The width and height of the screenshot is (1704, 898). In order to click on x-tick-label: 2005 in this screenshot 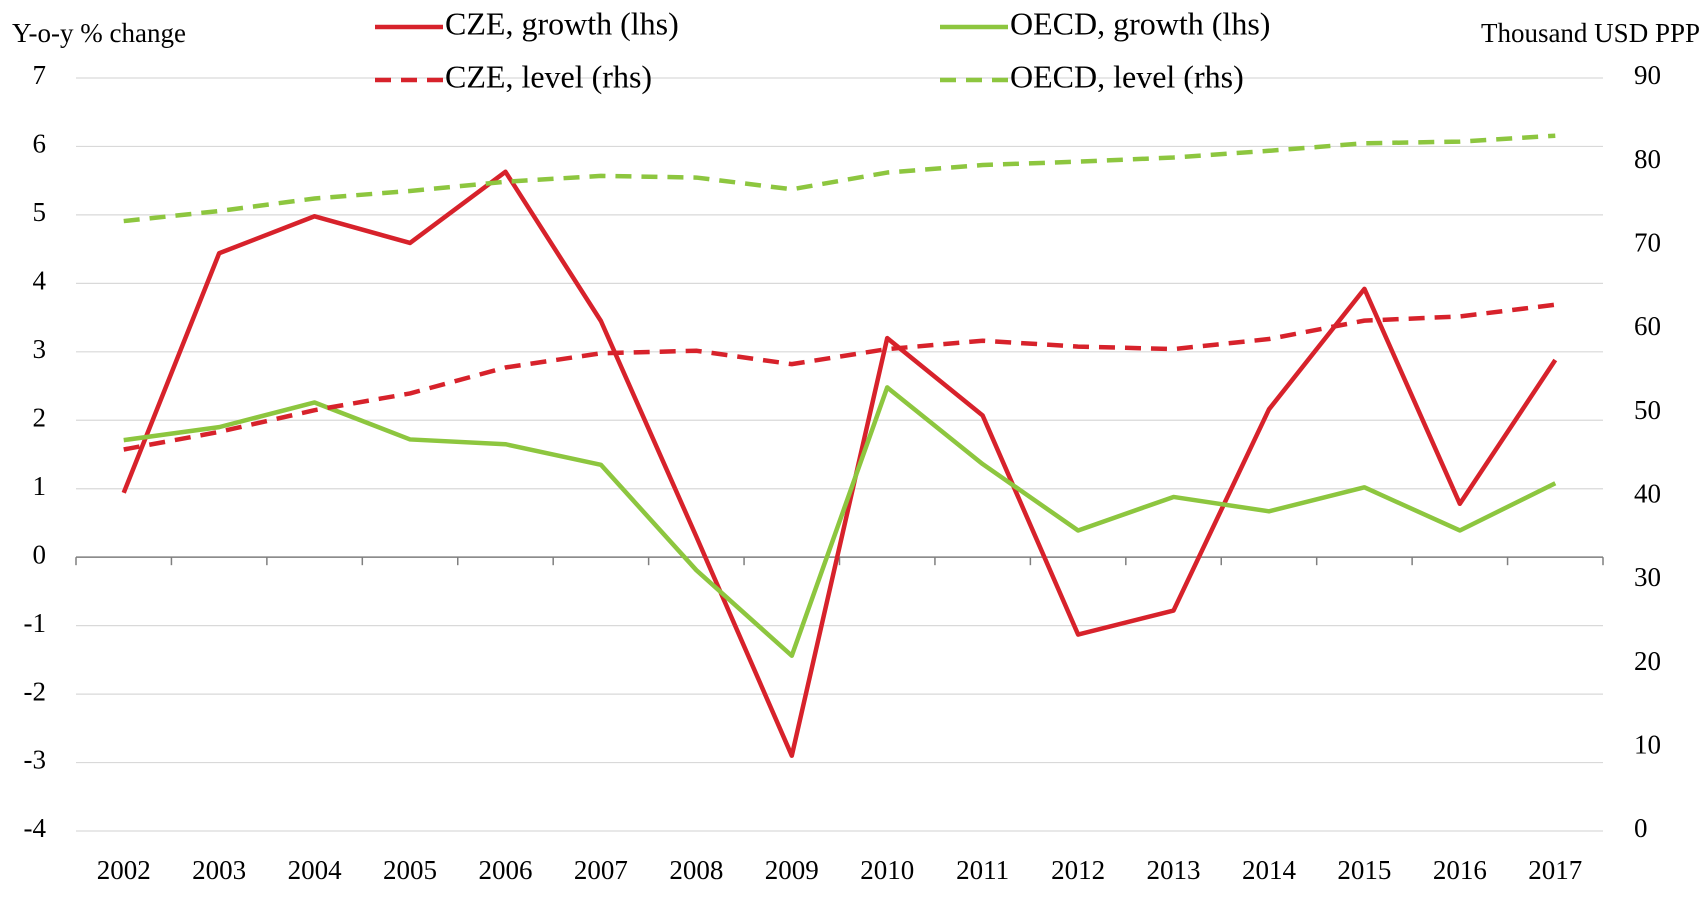, I will do `click(410, 870)`.